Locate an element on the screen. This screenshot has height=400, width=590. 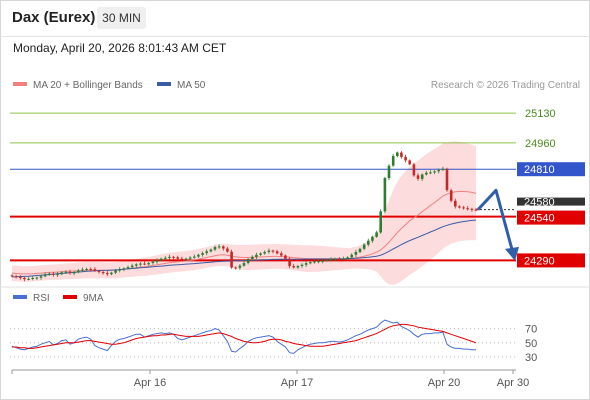
credit-text: Research © 2026 Trading Central is located at coordinates (505, 85).